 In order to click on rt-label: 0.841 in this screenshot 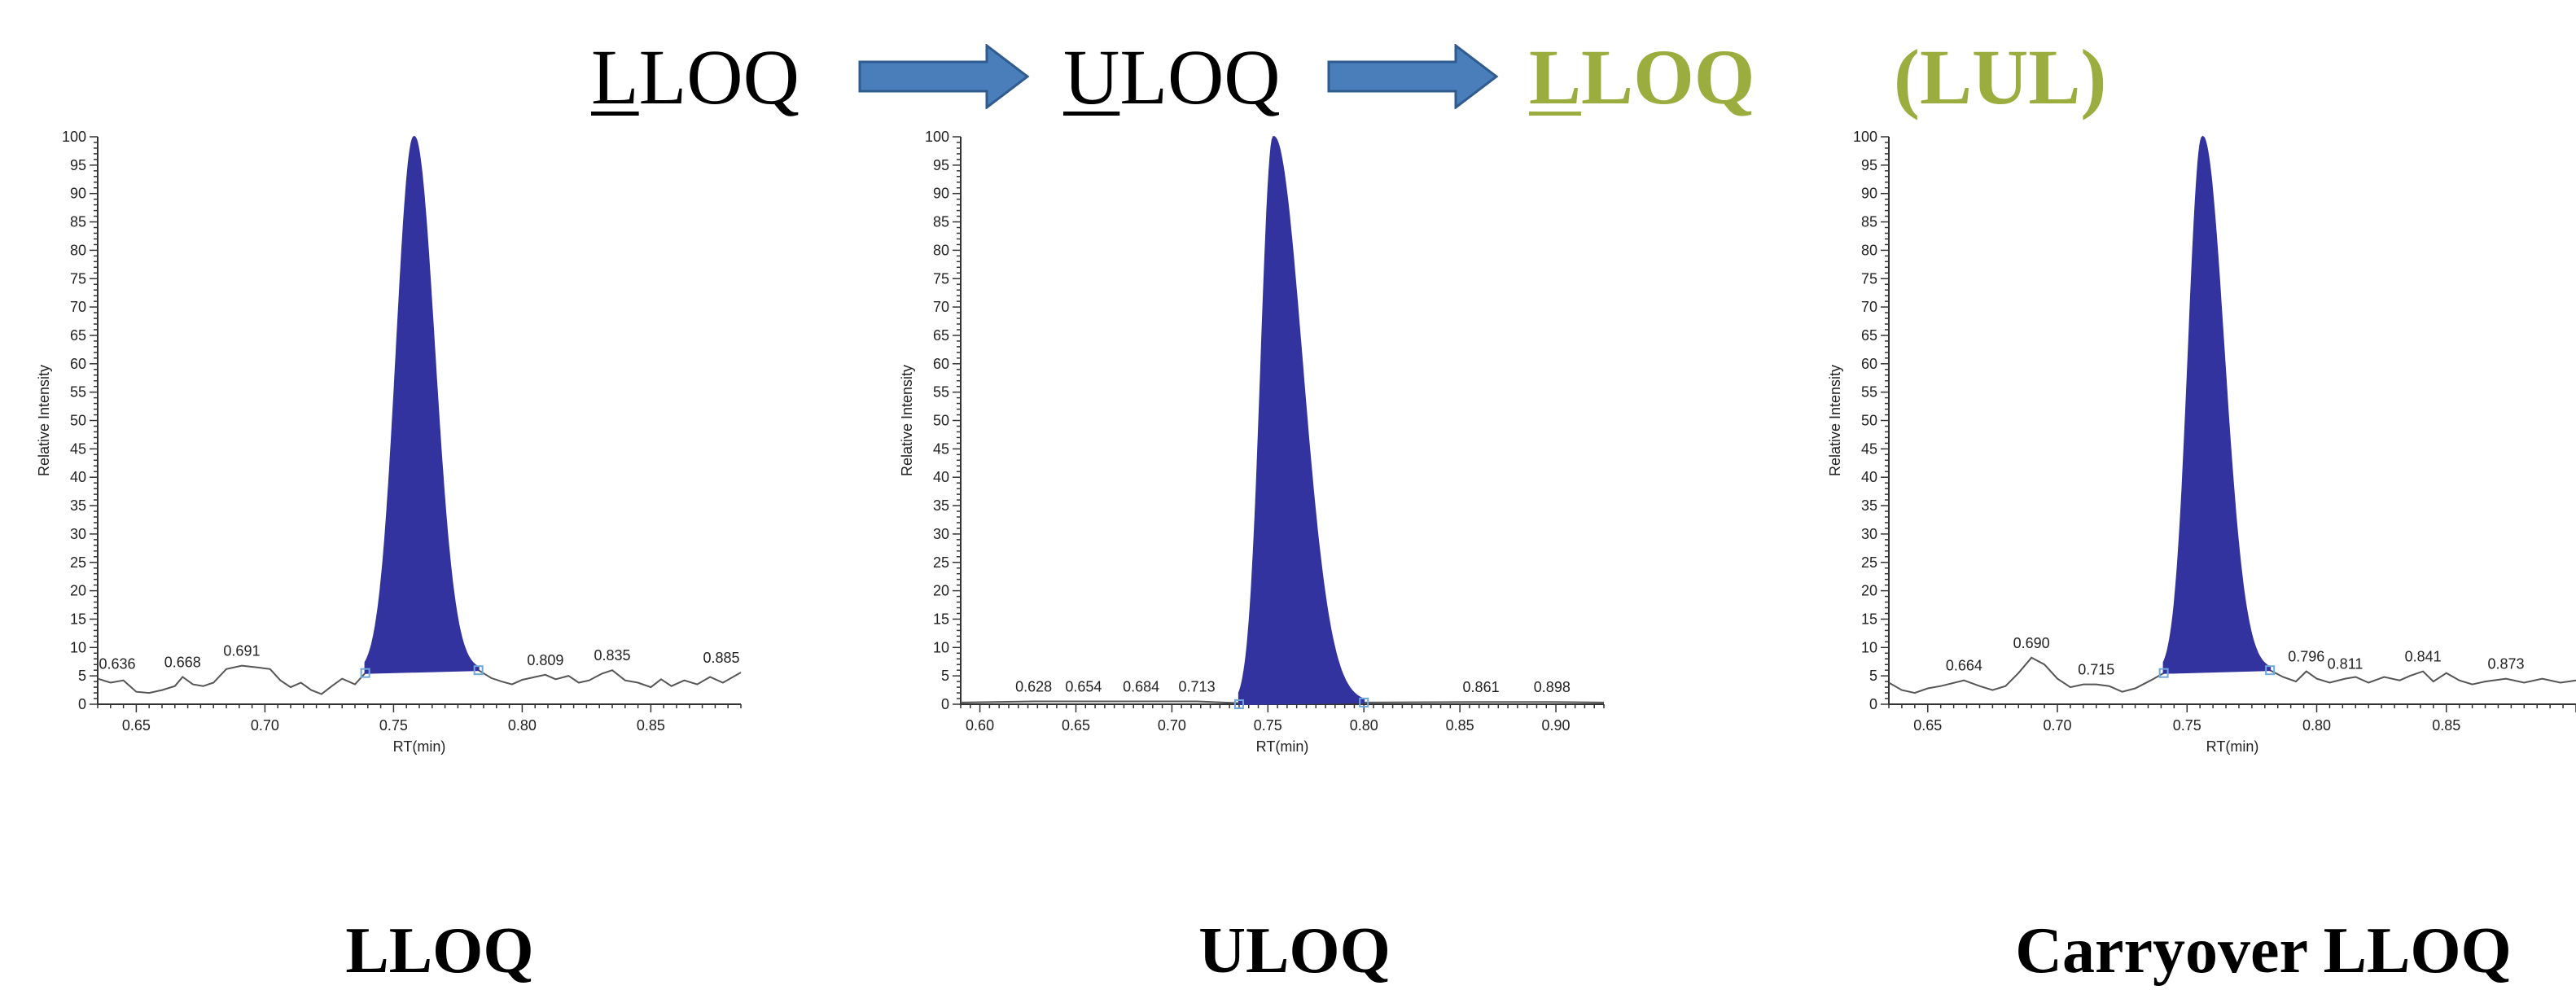, I will do `click(2423, 657)`.